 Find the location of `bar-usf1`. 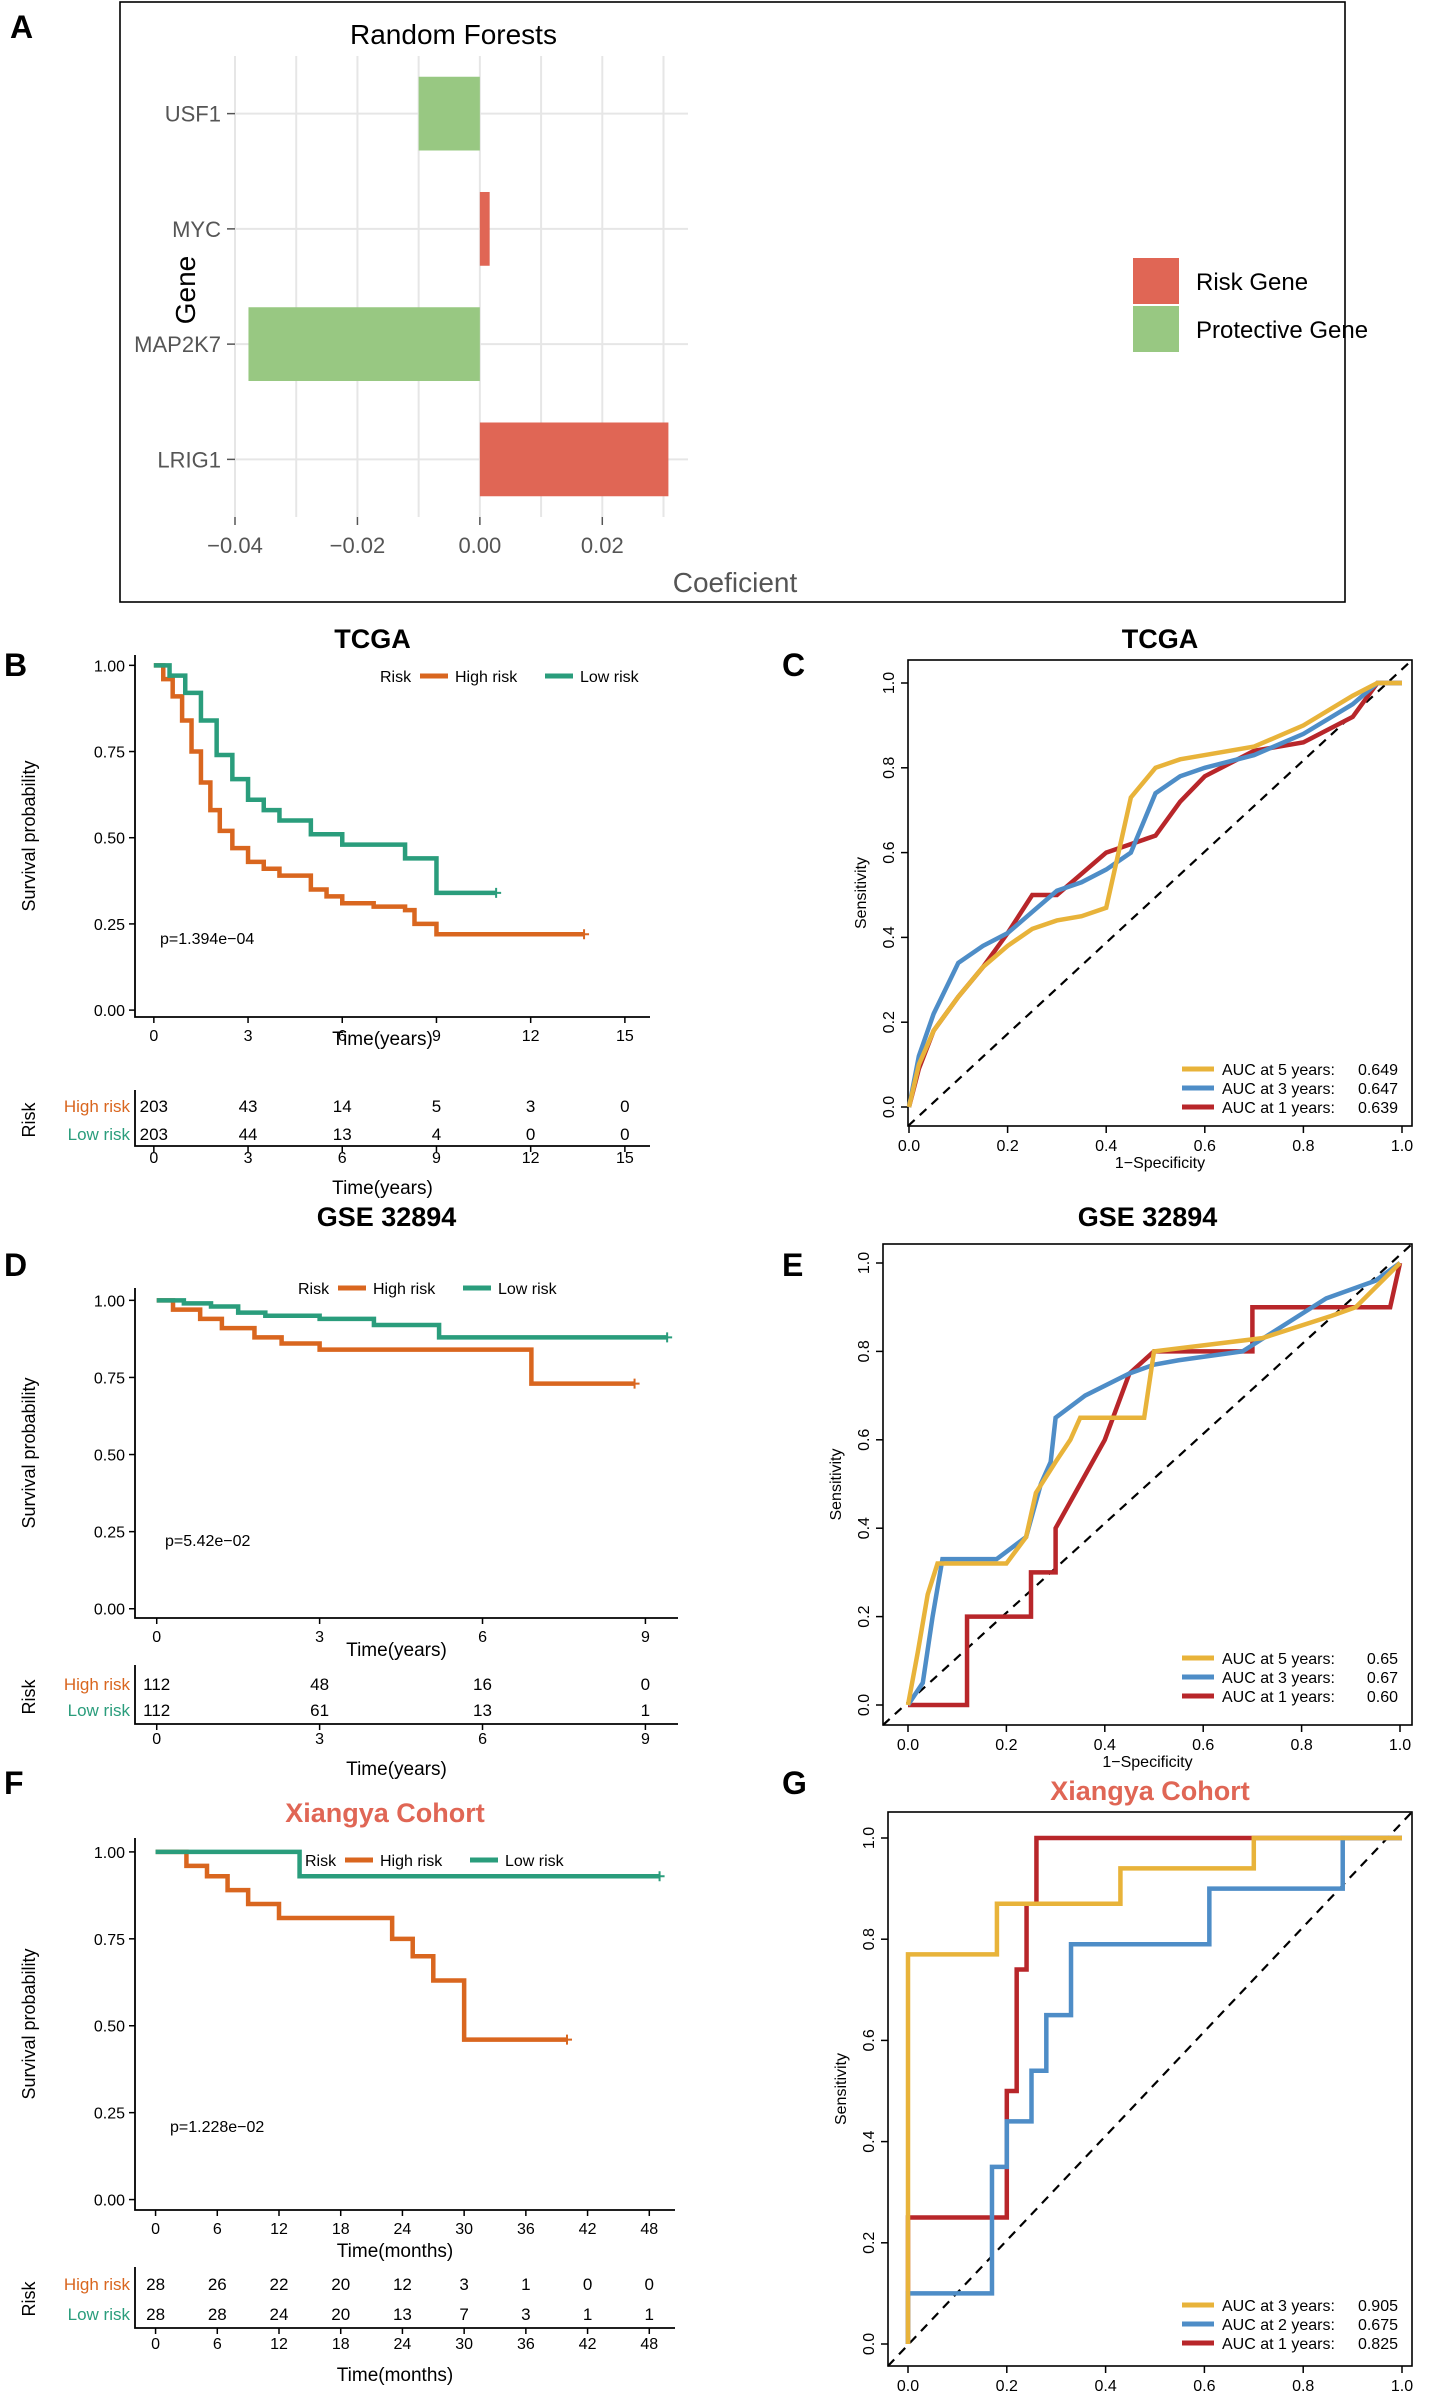

bar-usf1 is located at coordinates (449, 113).